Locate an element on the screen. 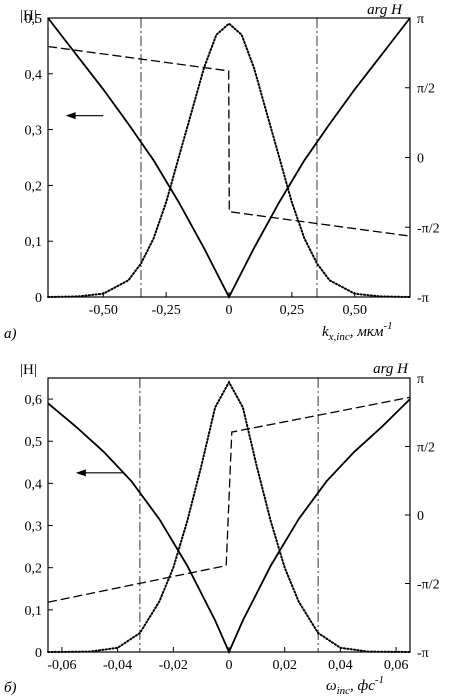  panel-label: а) is located at coordinates (10, 334).